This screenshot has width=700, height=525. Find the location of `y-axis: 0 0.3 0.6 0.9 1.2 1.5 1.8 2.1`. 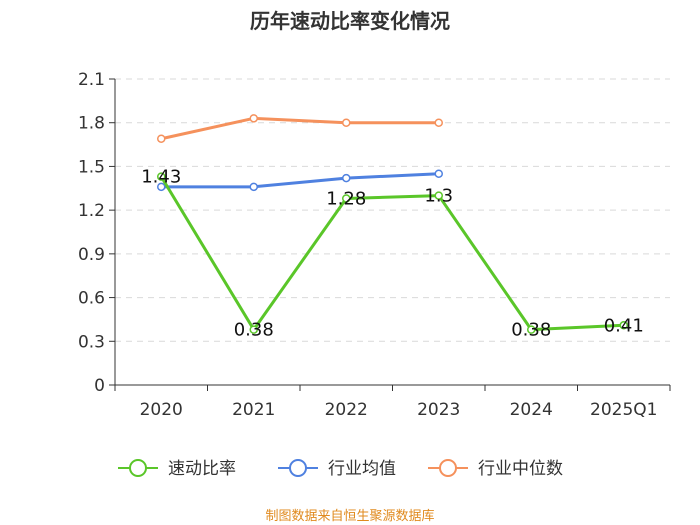

y-axis: 0 0.3 0.6 0.9 1.2 1.5 1.8 2.1 is located at coordinates (97, 233).